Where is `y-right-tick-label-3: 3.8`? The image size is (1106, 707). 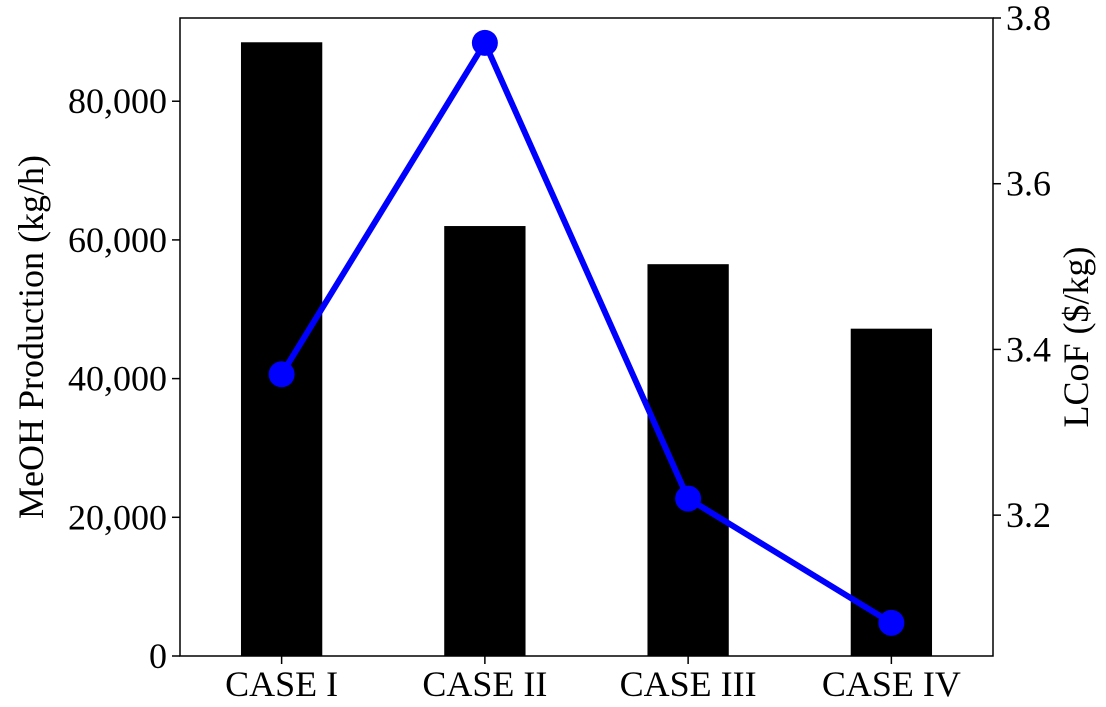 y-right-tick-label-3: 3.8 is located at coordinates (1028, 19).